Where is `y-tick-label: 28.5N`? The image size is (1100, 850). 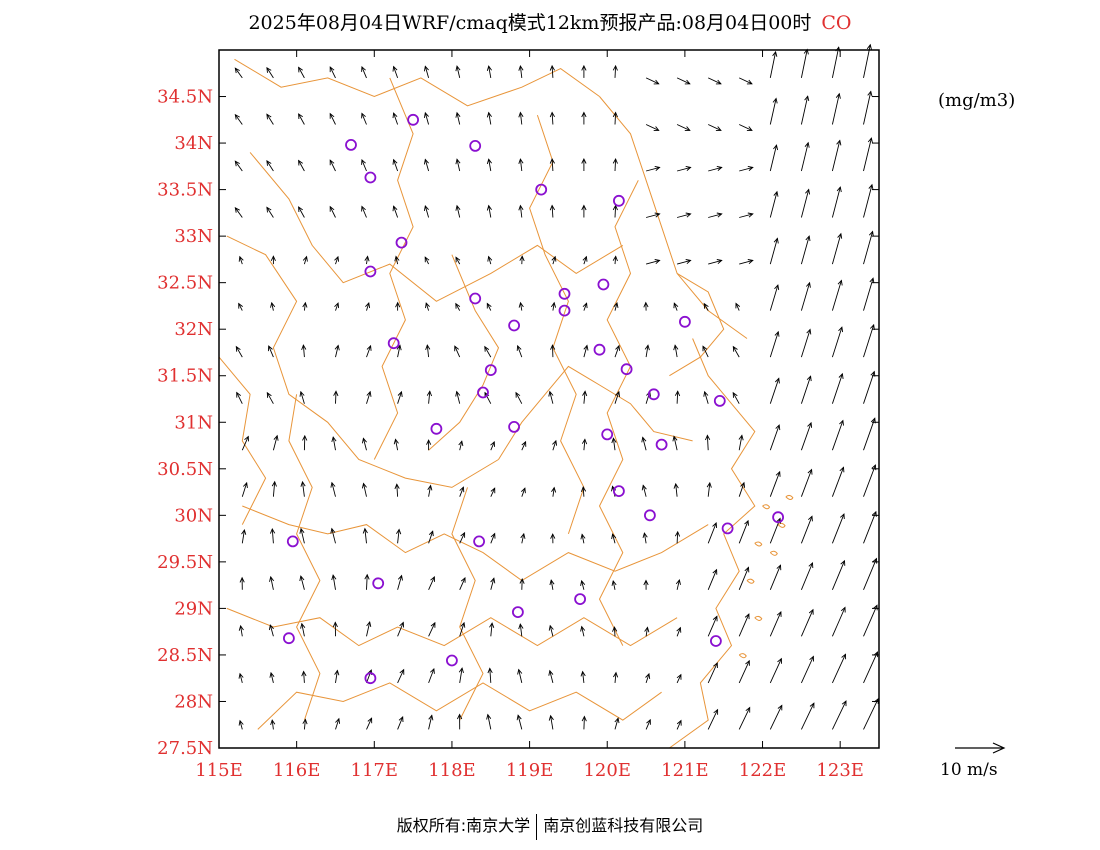 y-tick-label: 28.5N is located at coordinates (185, 655).